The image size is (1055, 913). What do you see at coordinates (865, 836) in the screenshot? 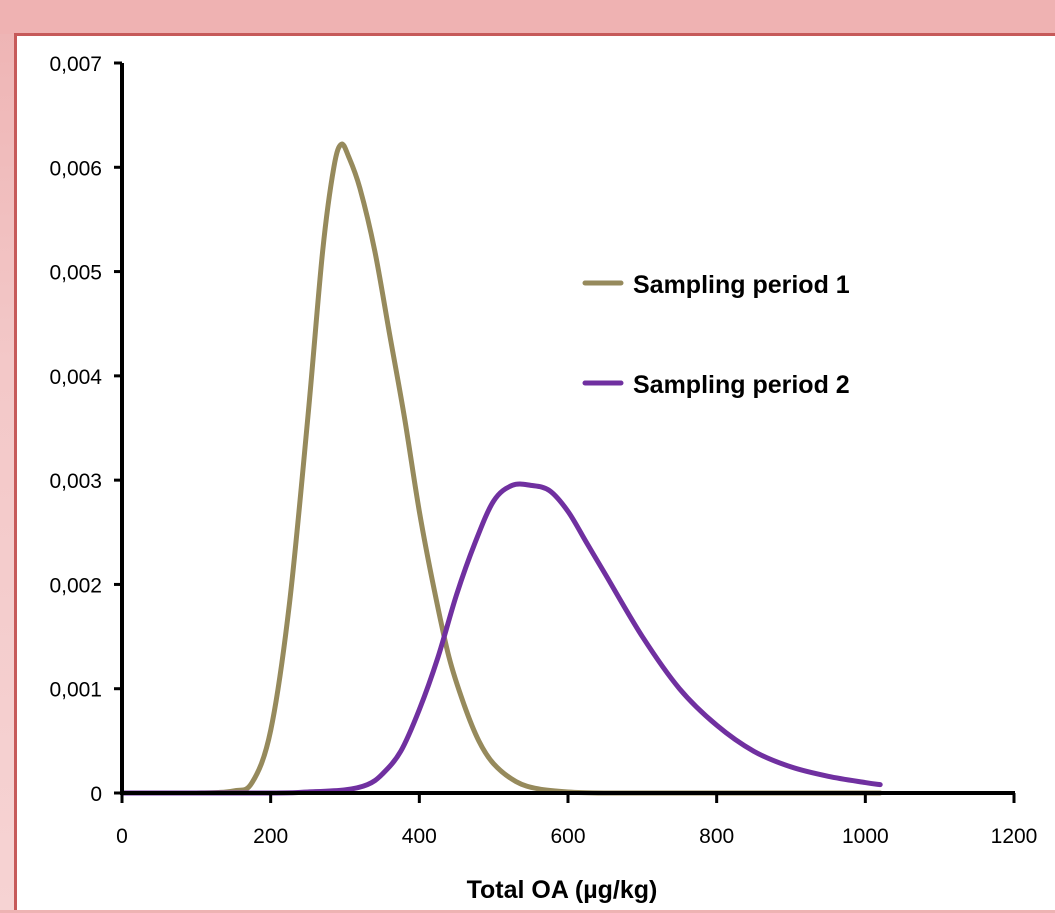
I see `x-tick-label: 1000` at bounding box center [865, 836].